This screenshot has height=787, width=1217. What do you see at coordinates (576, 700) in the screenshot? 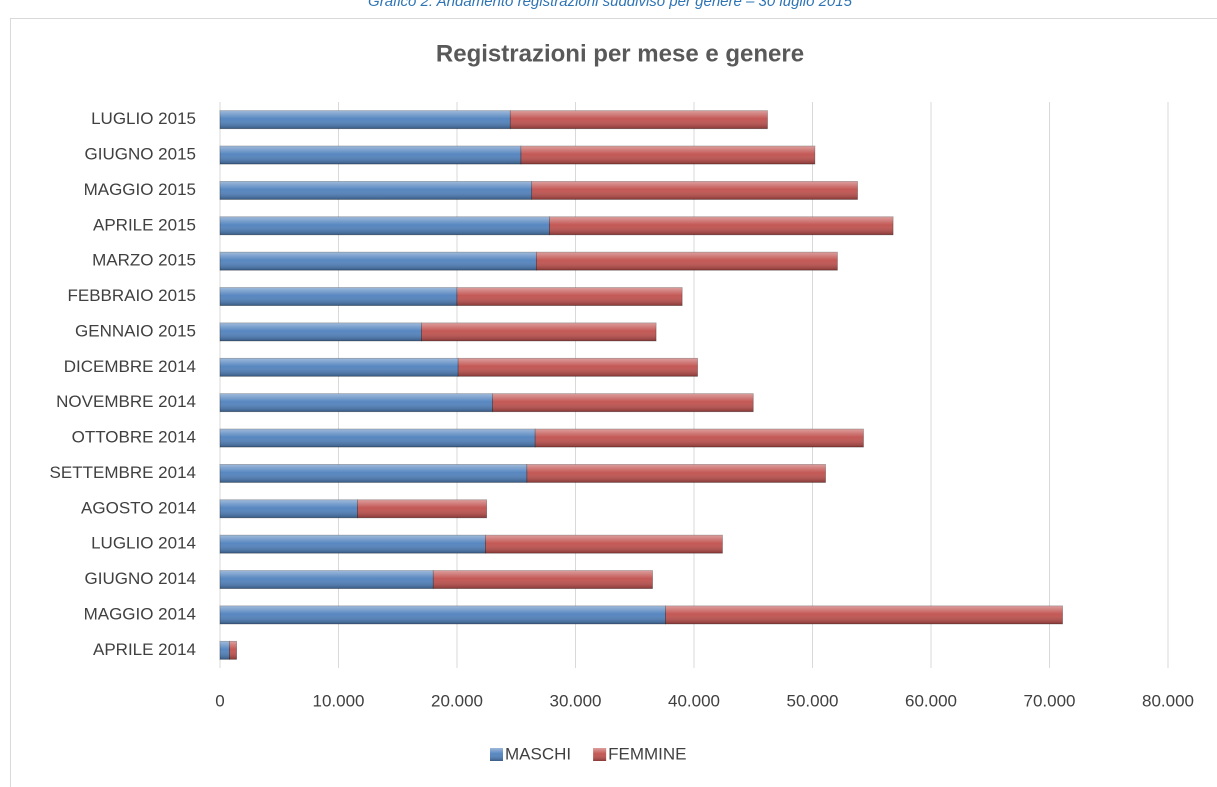
I see `x-tick-label: 30.000` at bounding box center [576, 700].